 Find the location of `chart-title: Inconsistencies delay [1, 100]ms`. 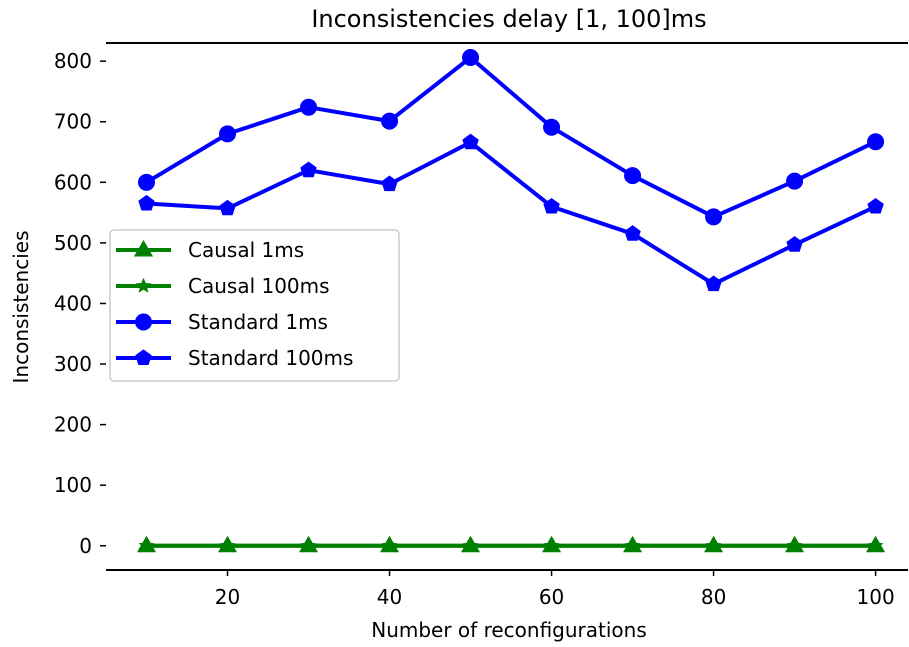

chart-title: Inconsistencies delay [1, 100]ms is located at coordinates (508, 19).